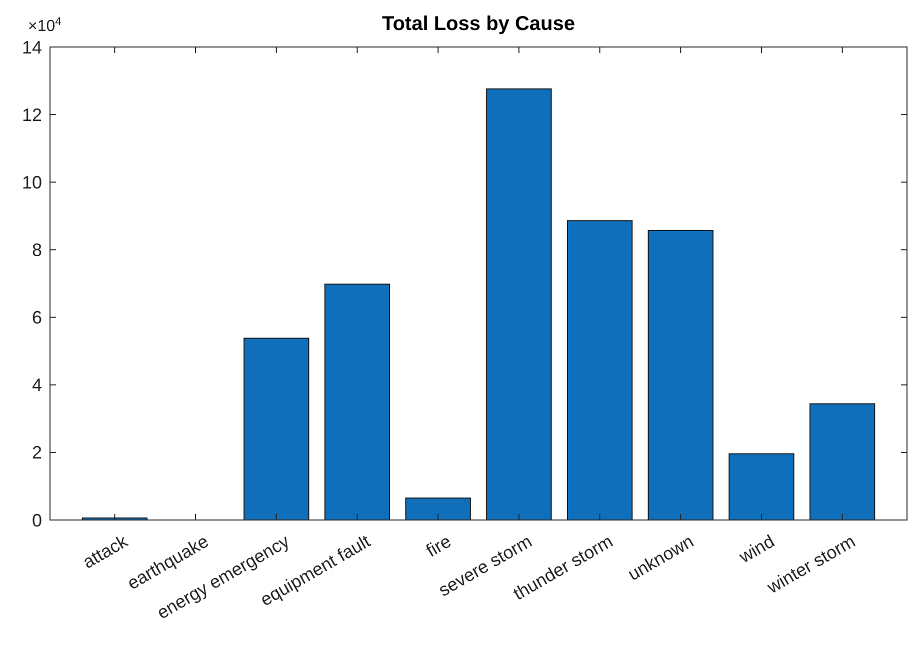 This screenshot has width=909, height=663. Describe the element at coordinates (32, 47) in the screenshot. I see `y-tick-label: 14` at that location.